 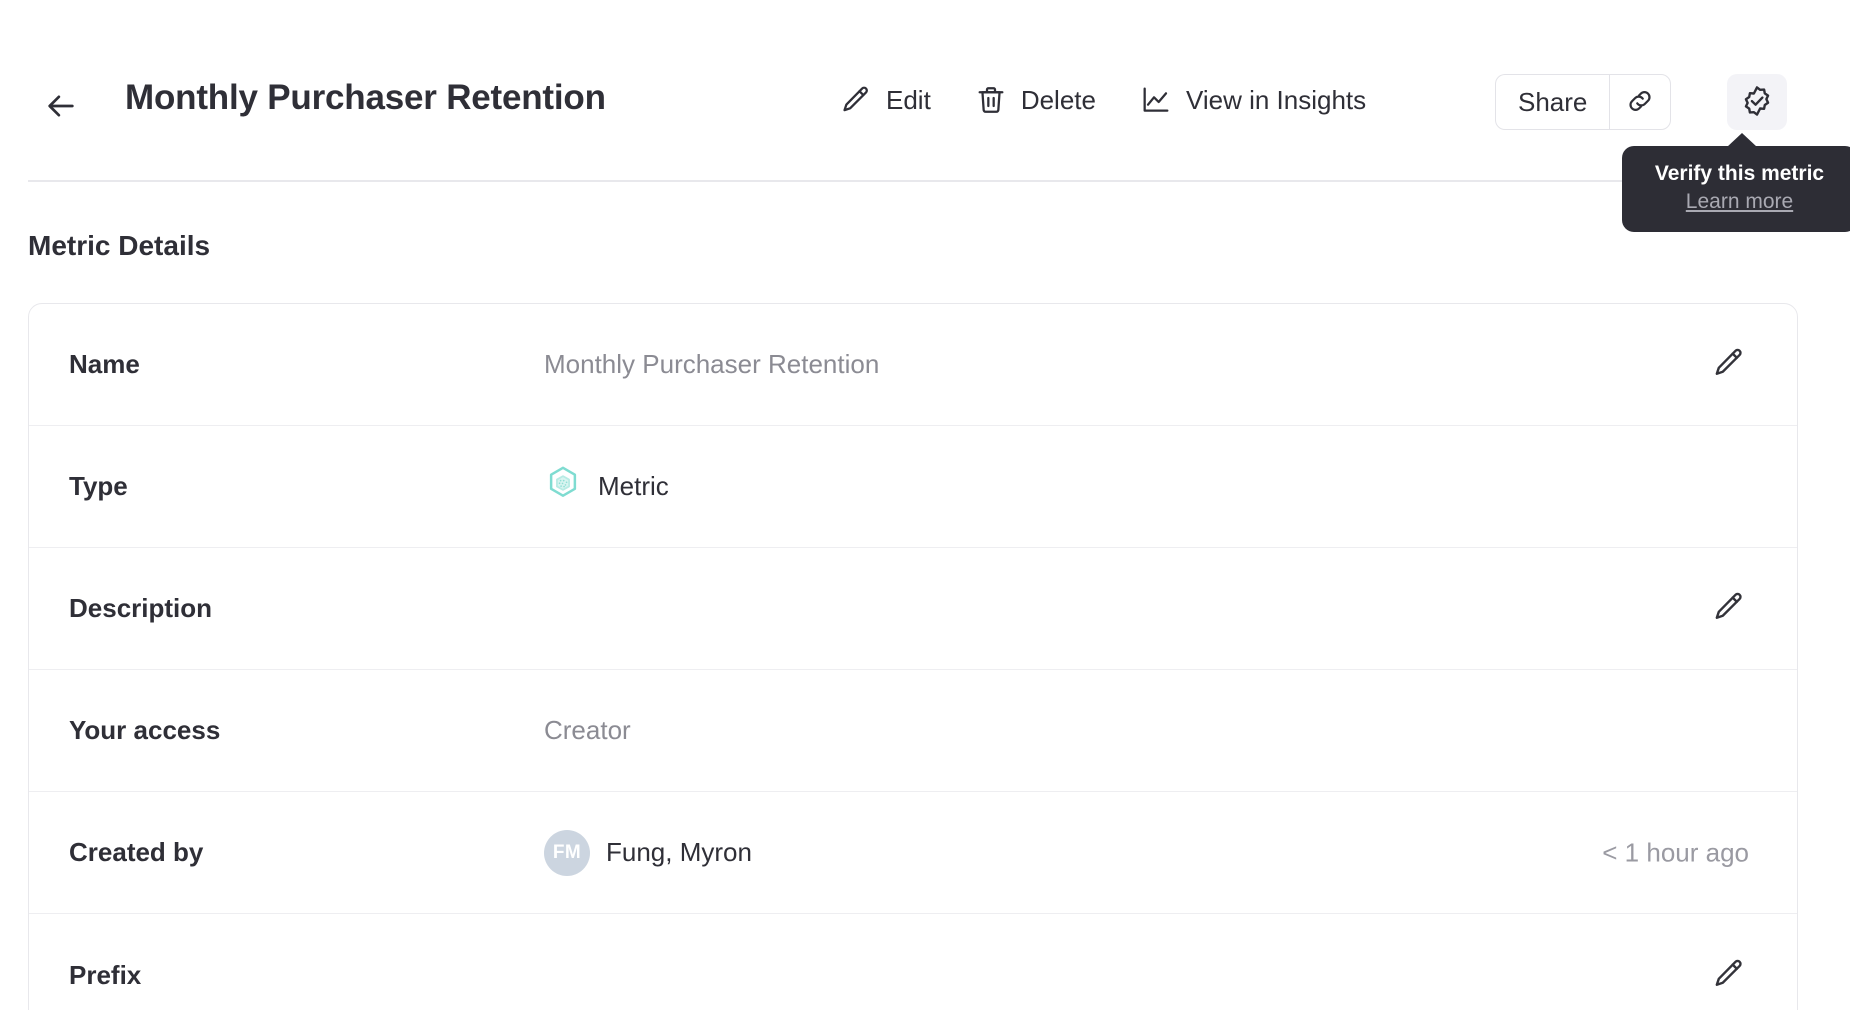 I want to click on delete-button-label: Delete, so click(x=1058, y=99).